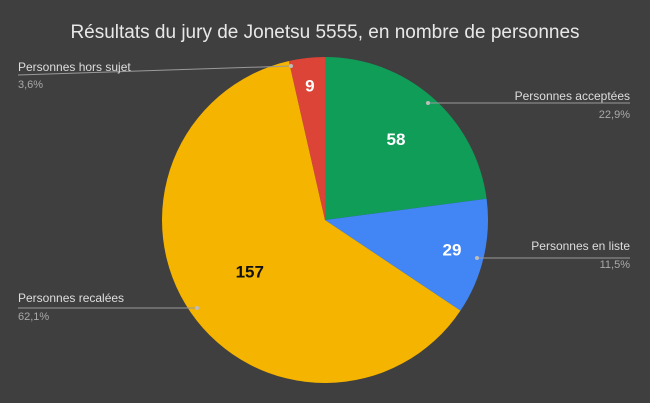 The height and width of the screenshot is (403, 650). Describe the element at coordinates (572, 96) in the screenshot. I see `callout-category-label: Personnes acceptées` at that location.